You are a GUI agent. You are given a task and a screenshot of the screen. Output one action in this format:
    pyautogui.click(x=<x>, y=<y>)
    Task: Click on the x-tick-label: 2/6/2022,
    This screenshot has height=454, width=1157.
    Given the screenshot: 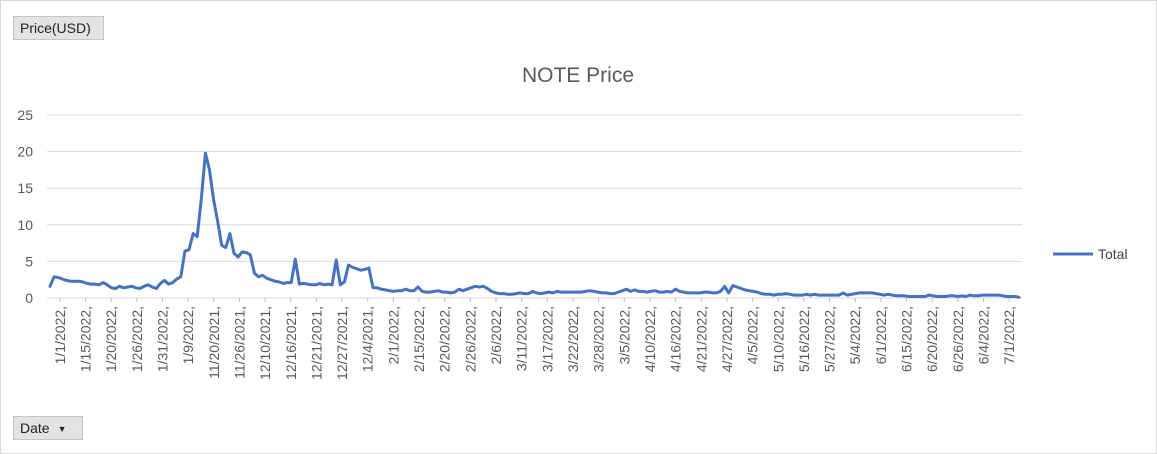 What is the action you would take?
    pyautogui.click(x=496, y=335)
    